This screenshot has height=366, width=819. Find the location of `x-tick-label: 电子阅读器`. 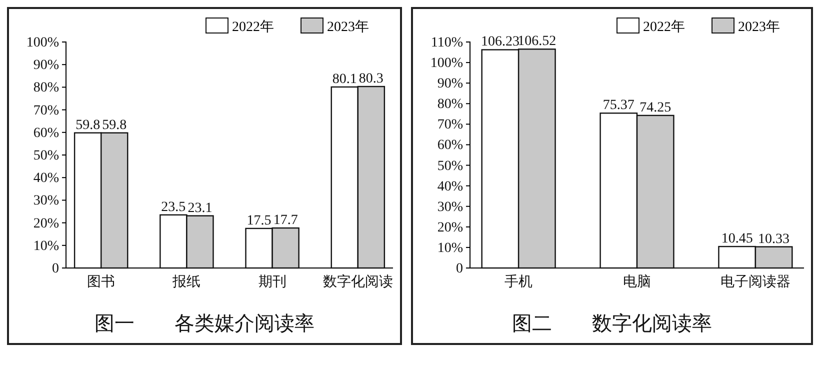

x-tick-label: 电子阅读器 is located at coordinates (755, 282).